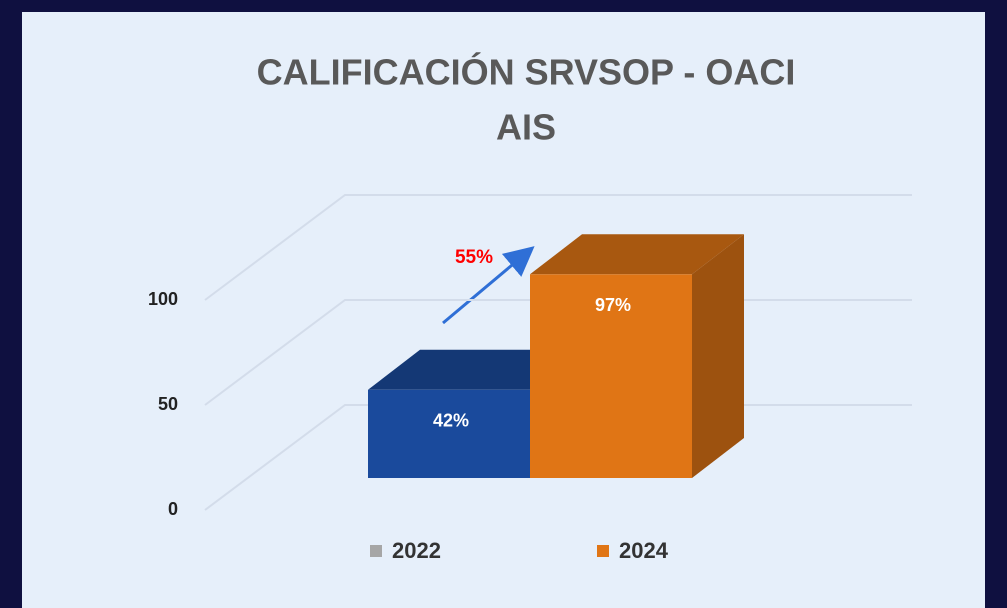 The width and height of the screenshot is (1007, 608). I want to click on legend-label: 2022, so click(416, 550).